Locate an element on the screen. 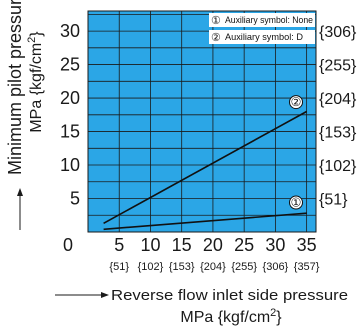 The image size is (362, 336). y-tick-right-label: {306} is located at coordinates (338, 32).